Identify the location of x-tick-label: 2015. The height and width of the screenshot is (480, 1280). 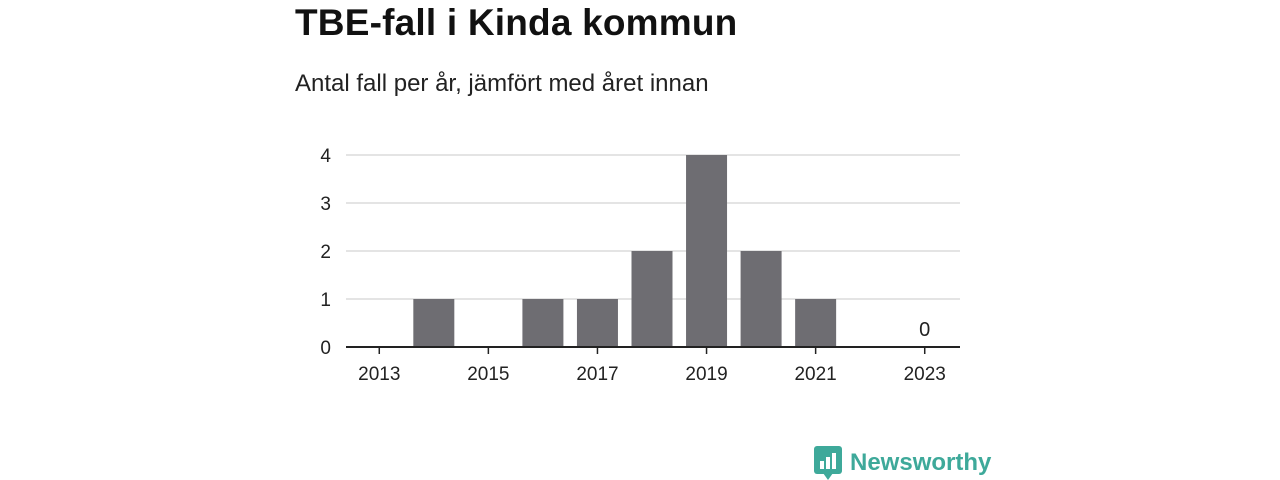
(488, 374).